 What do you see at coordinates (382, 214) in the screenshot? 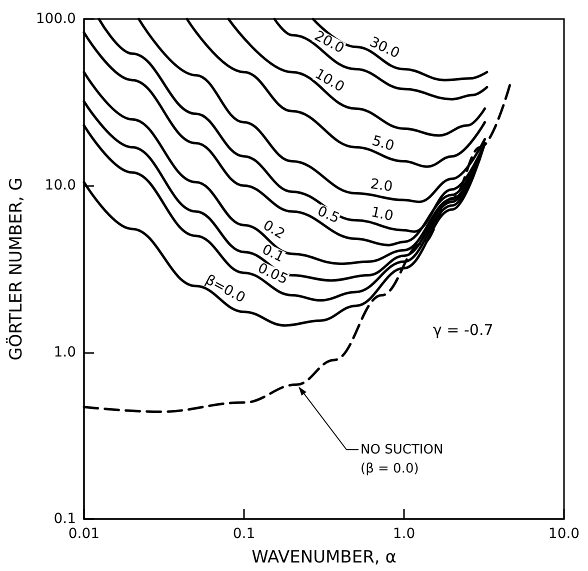
I see `text: 1.0` at bounding box center [382, 214].